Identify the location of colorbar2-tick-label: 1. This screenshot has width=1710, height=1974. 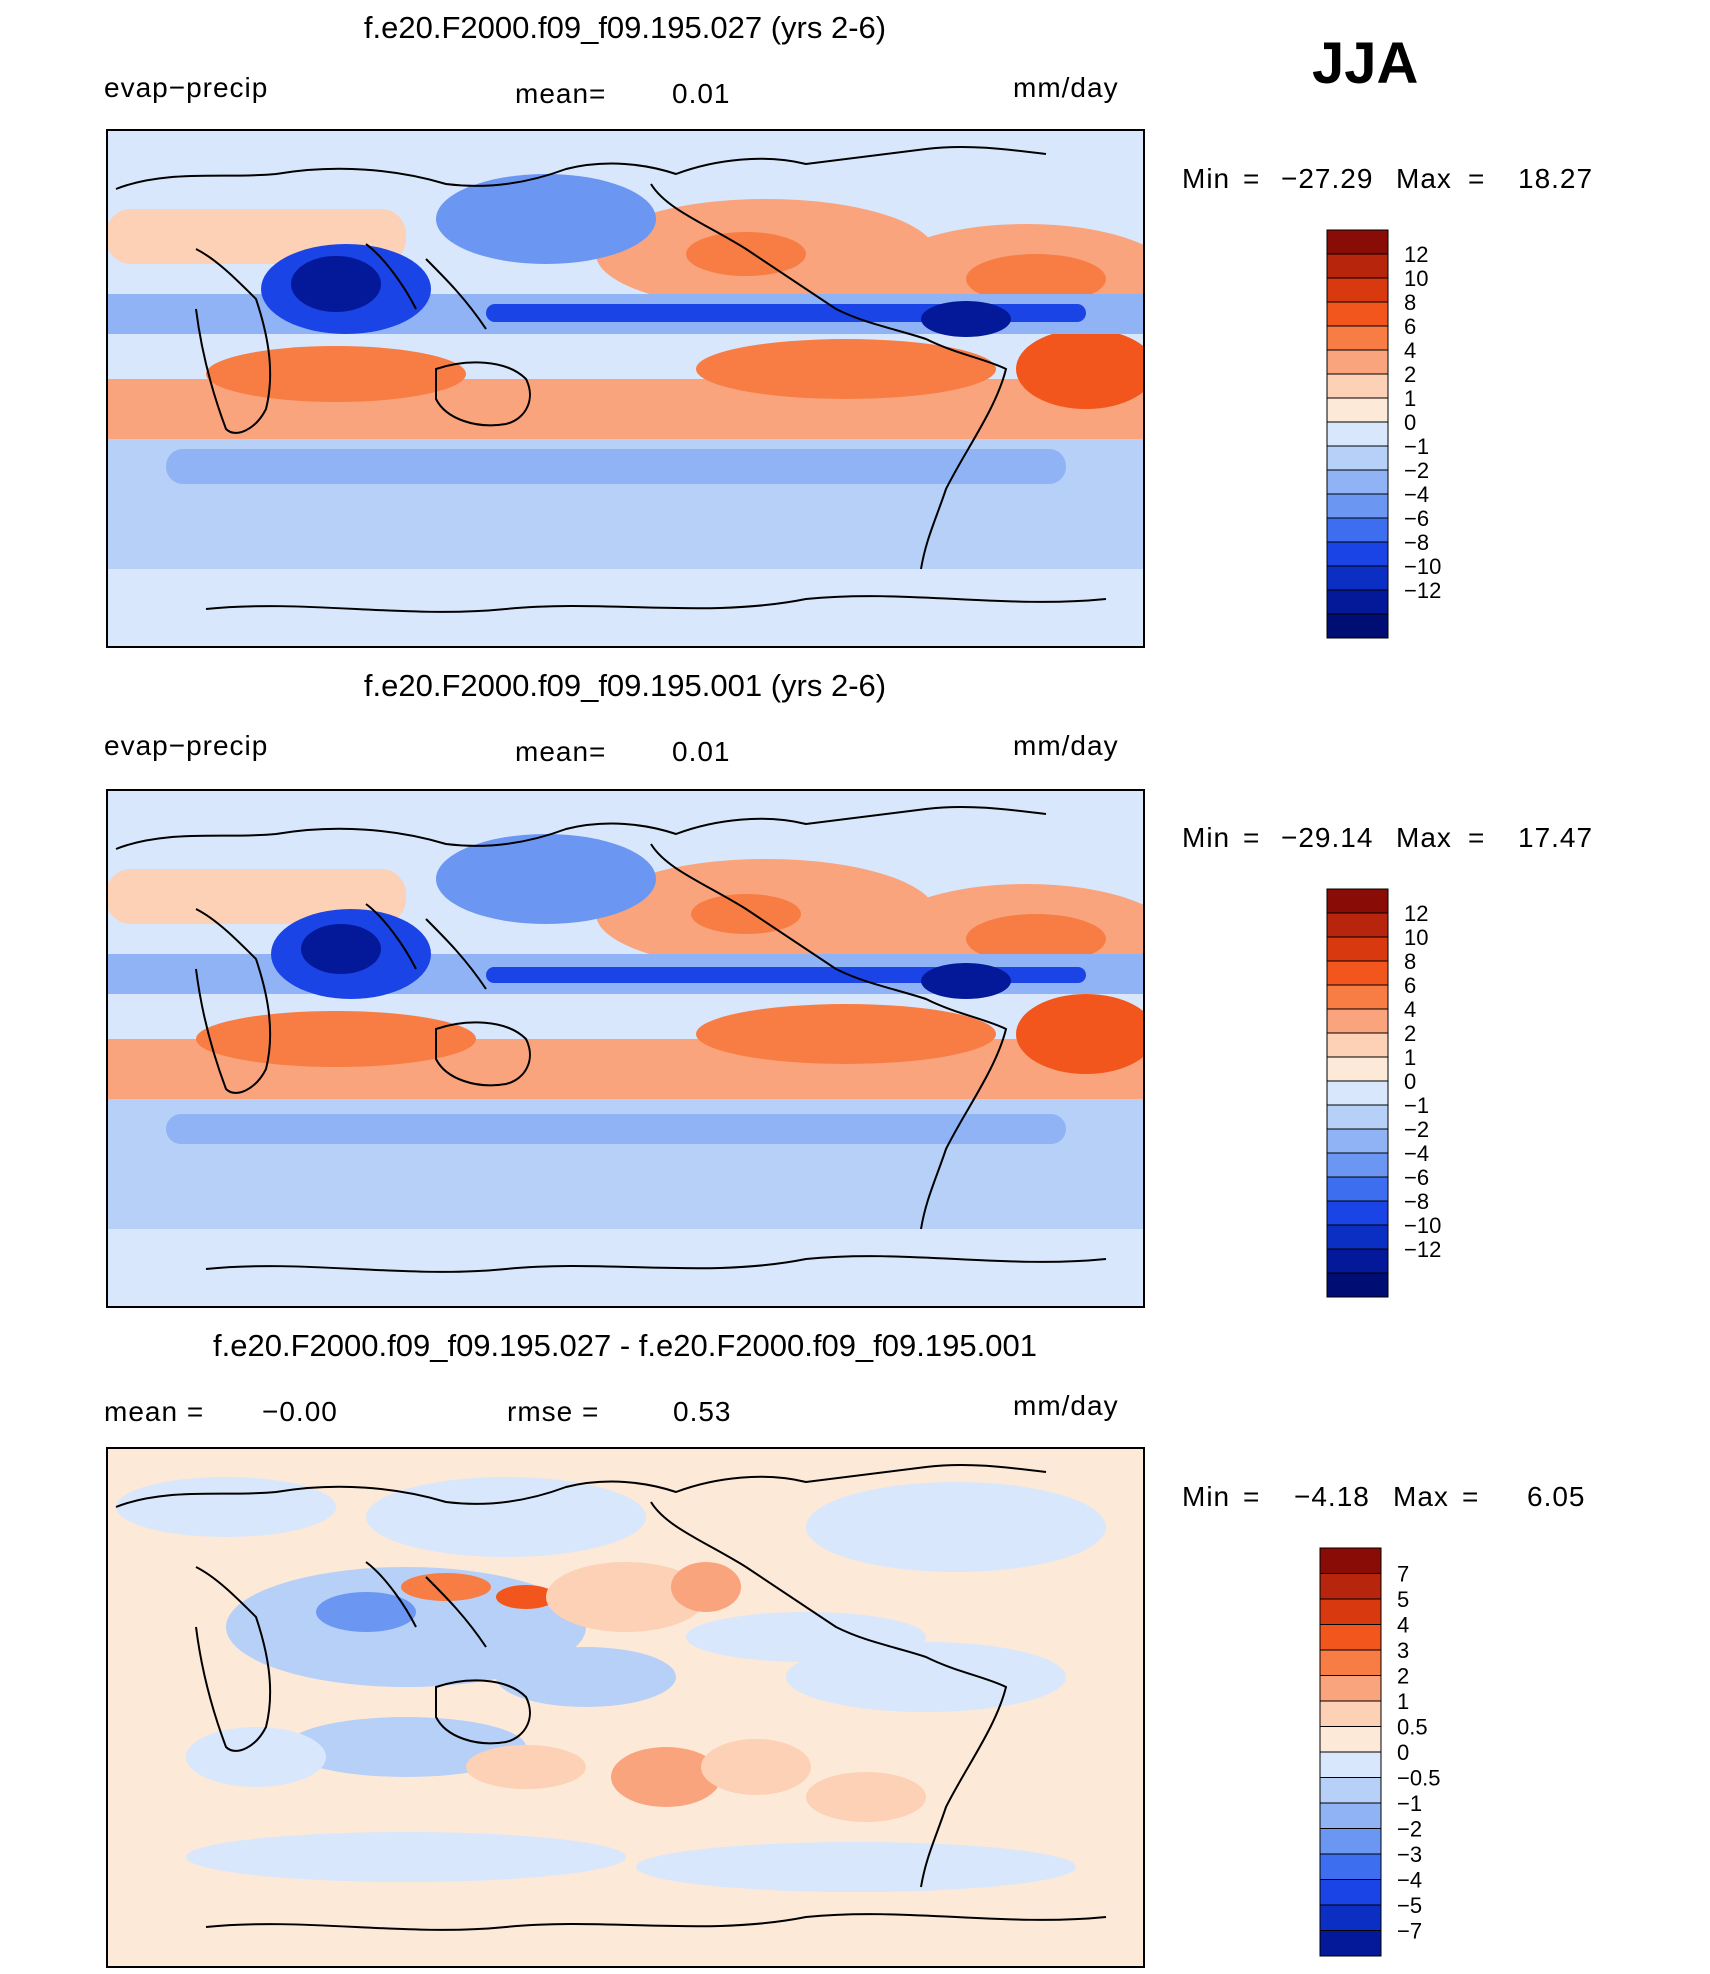
(1410, 1057).